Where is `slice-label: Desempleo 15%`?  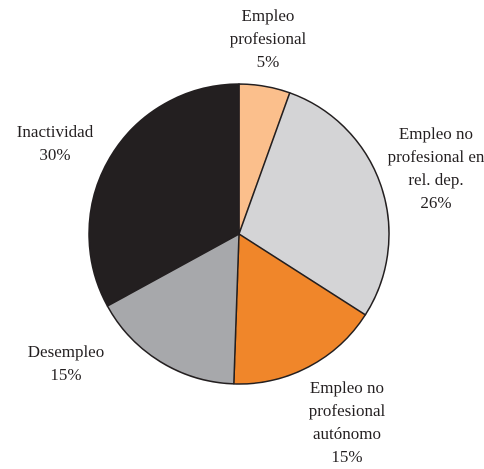 slice-label: Desempleo 15% is located at coordinates (66, 363).